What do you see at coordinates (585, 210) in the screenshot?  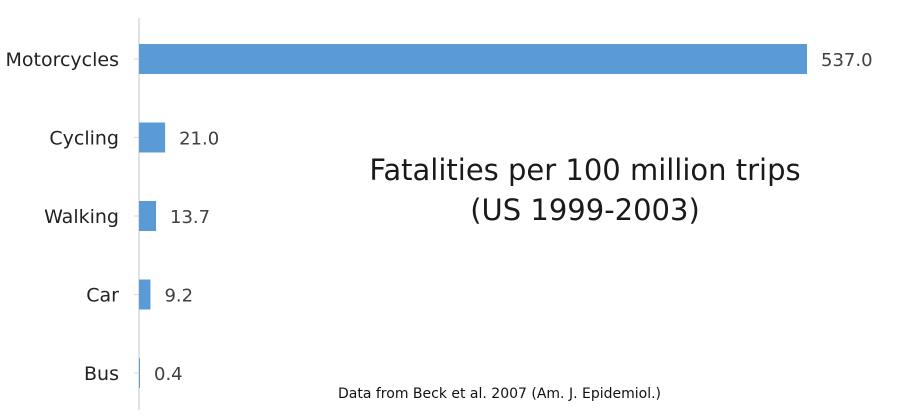 I see `chart-title-line-2: (US 1999-2003)` at bounding box center [585, 210].